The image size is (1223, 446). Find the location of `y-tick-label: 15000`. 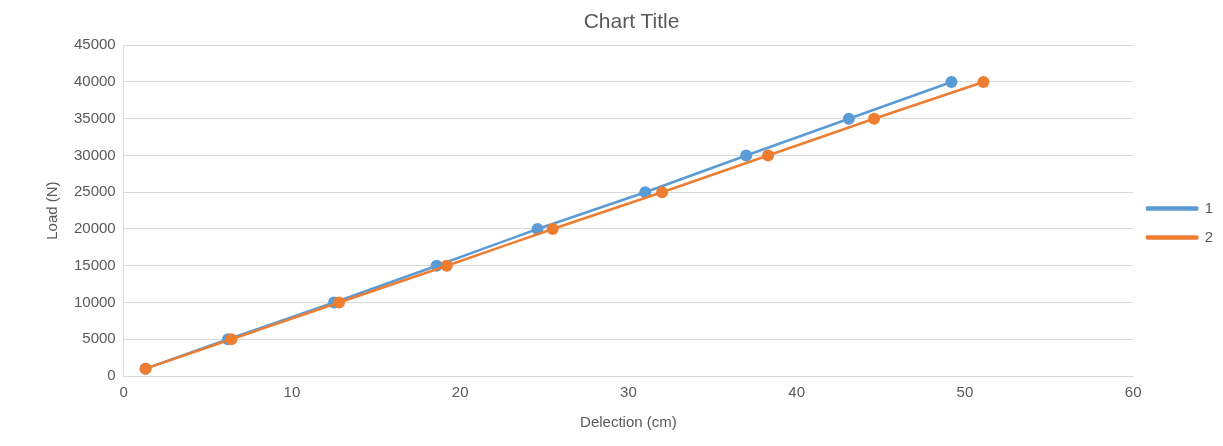

y-tick-label: 15000 is located at coordinates (94, 264).